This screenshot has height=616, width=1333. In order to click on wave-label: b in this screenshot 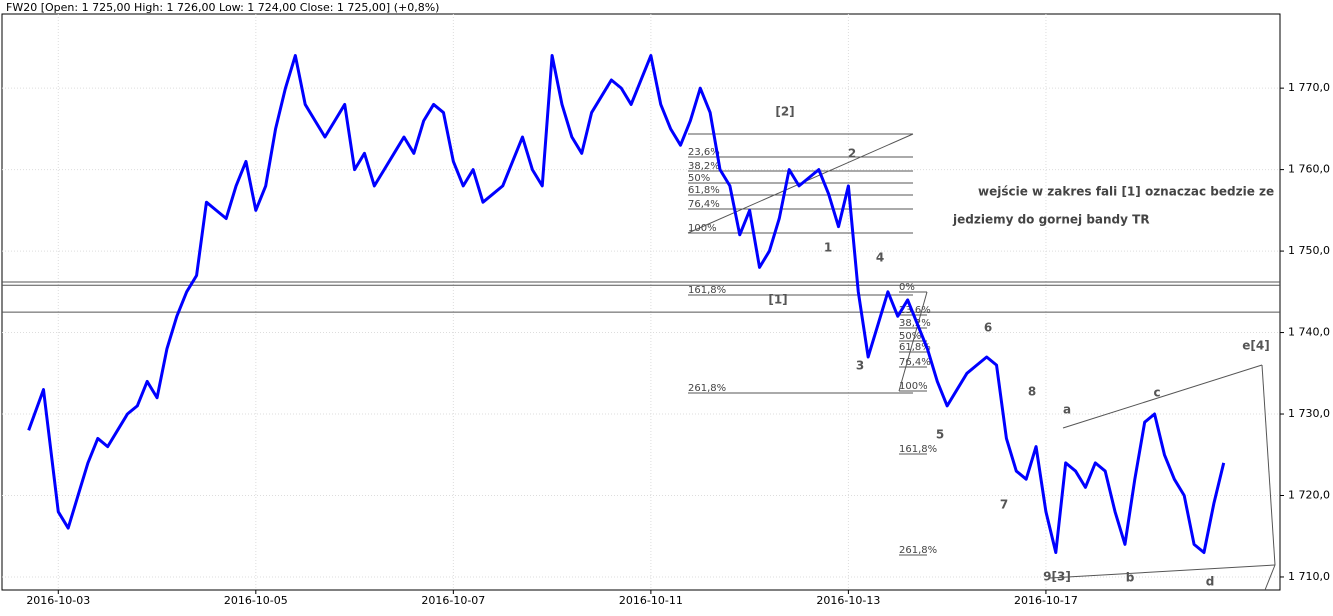, I will do `click(1130, 578)`.